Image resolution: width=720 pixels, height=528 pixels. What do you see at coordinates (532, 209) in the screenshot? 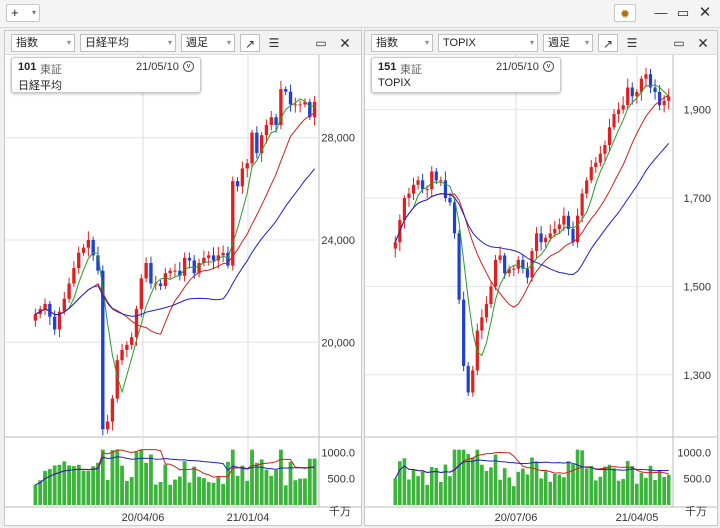
I see `moving-average-line` at bounding box center [532, 209].